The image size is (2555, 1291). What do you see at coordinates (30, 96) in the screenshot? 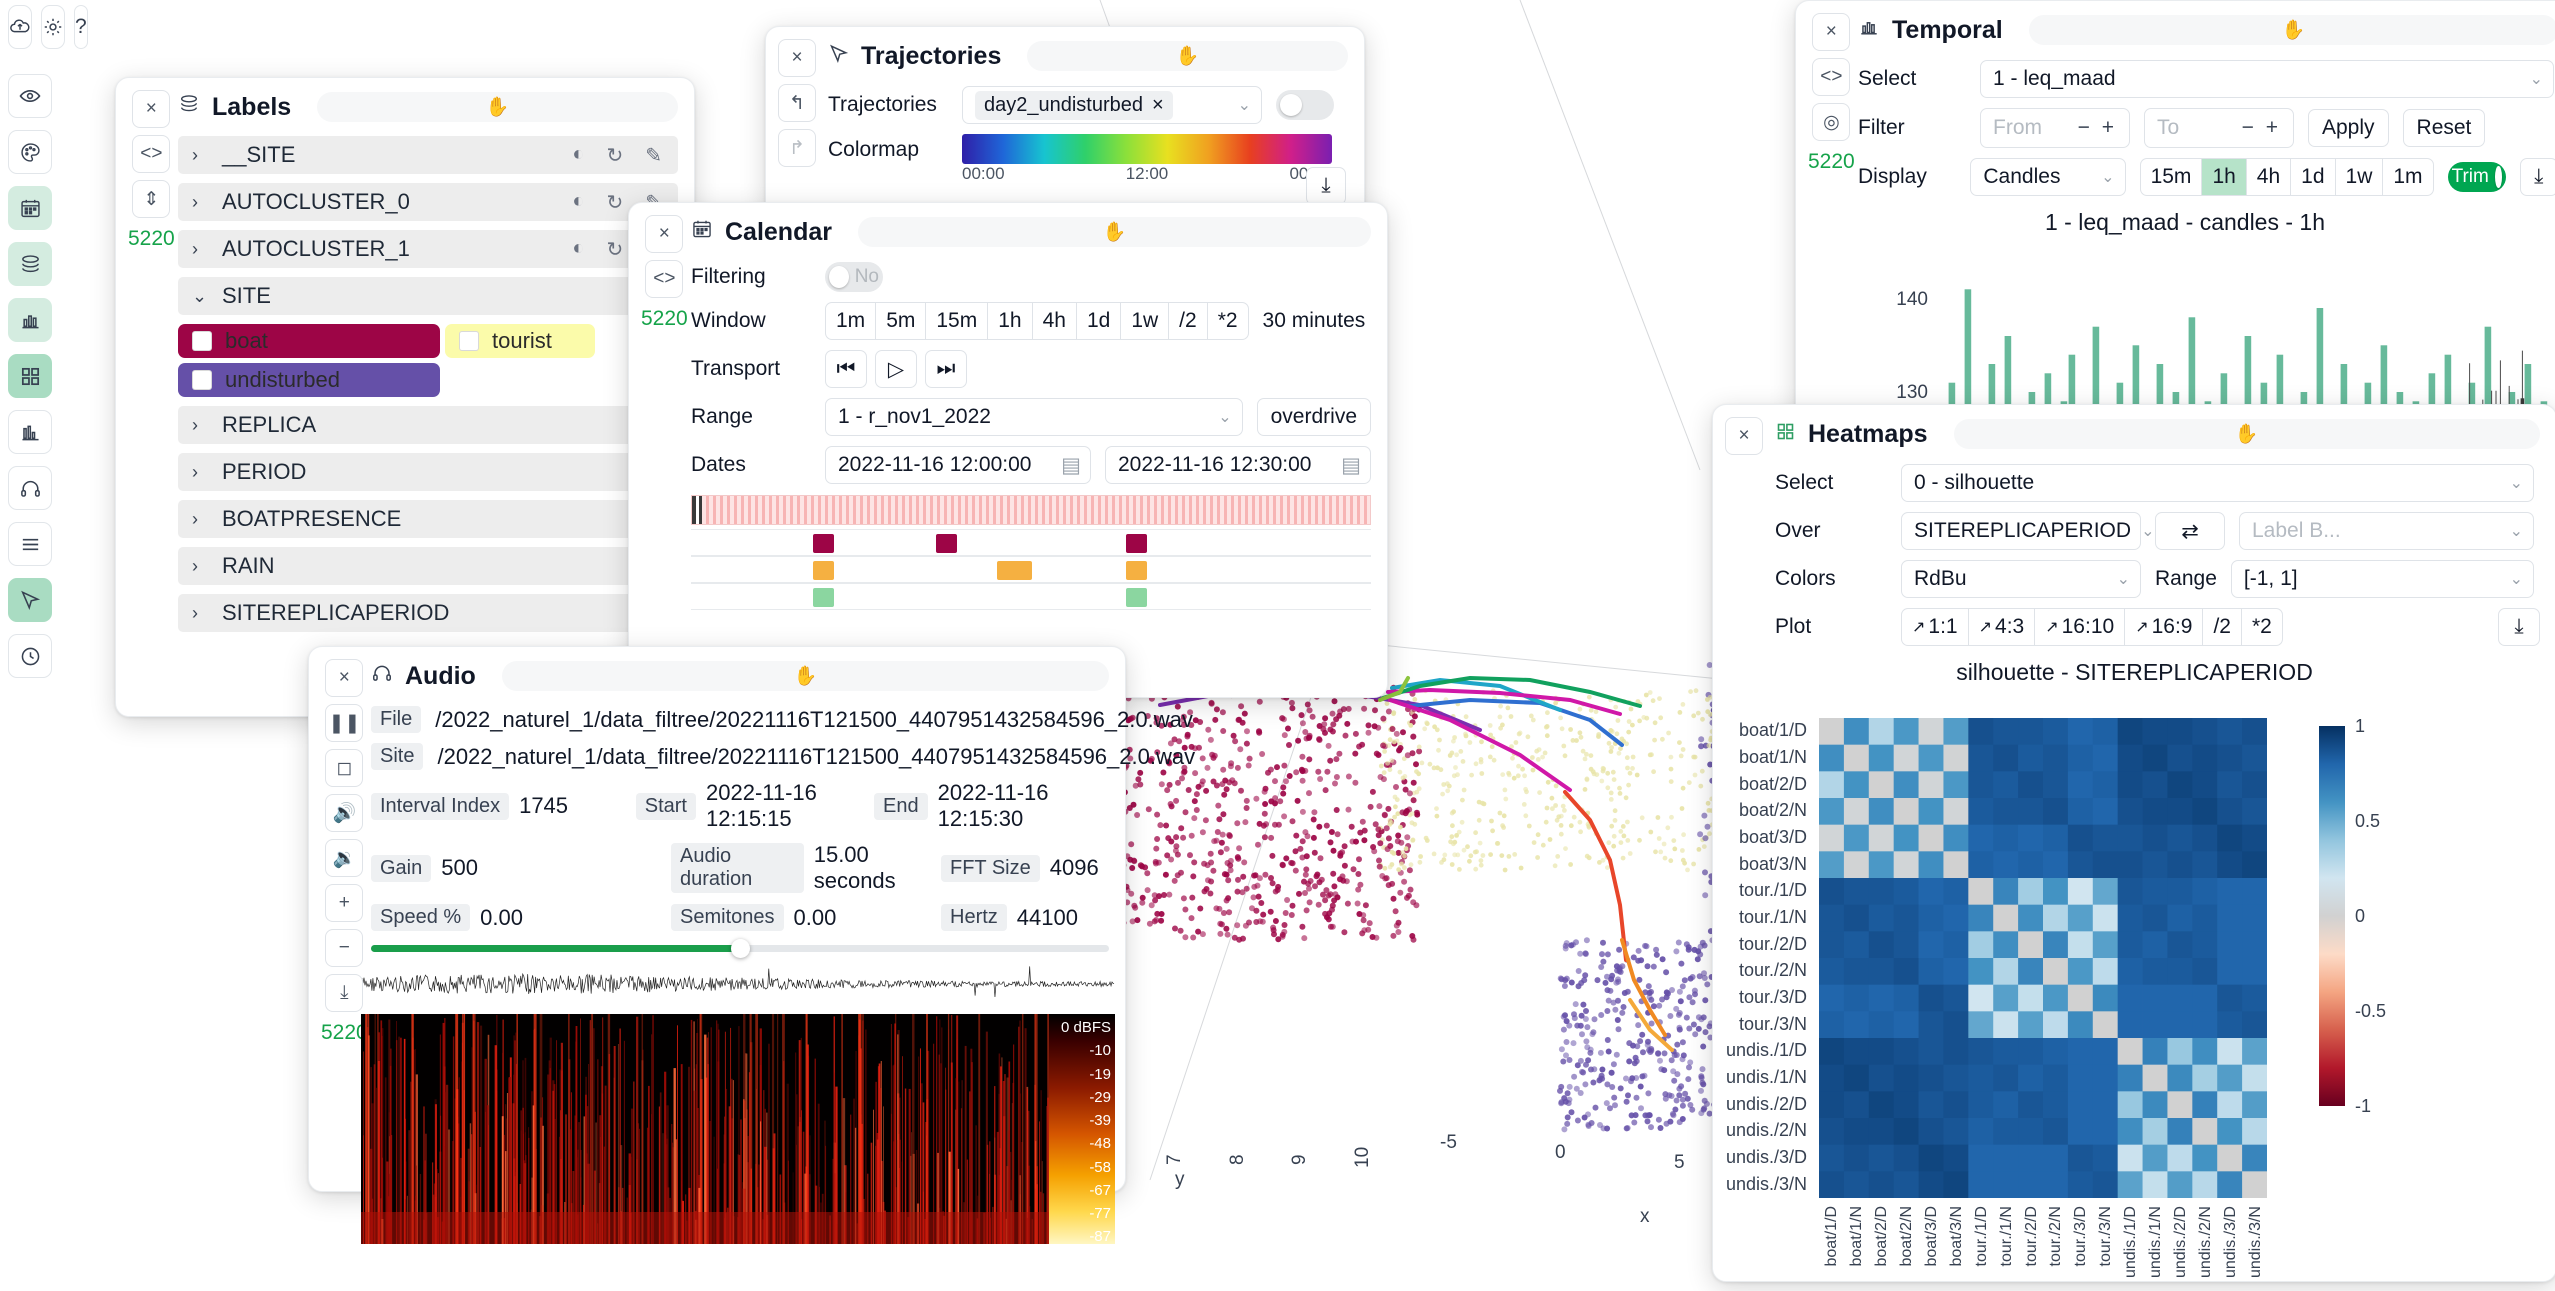
I see `eye-icon` at bounding box center [30, 96].